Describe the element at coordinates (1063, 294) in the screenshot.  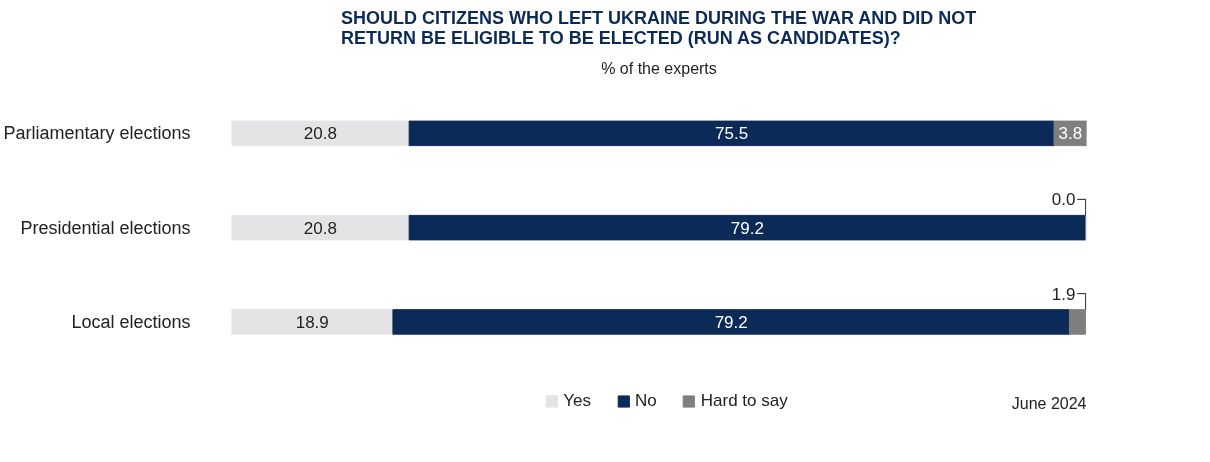
I see `data-label: 1.9` at that location.